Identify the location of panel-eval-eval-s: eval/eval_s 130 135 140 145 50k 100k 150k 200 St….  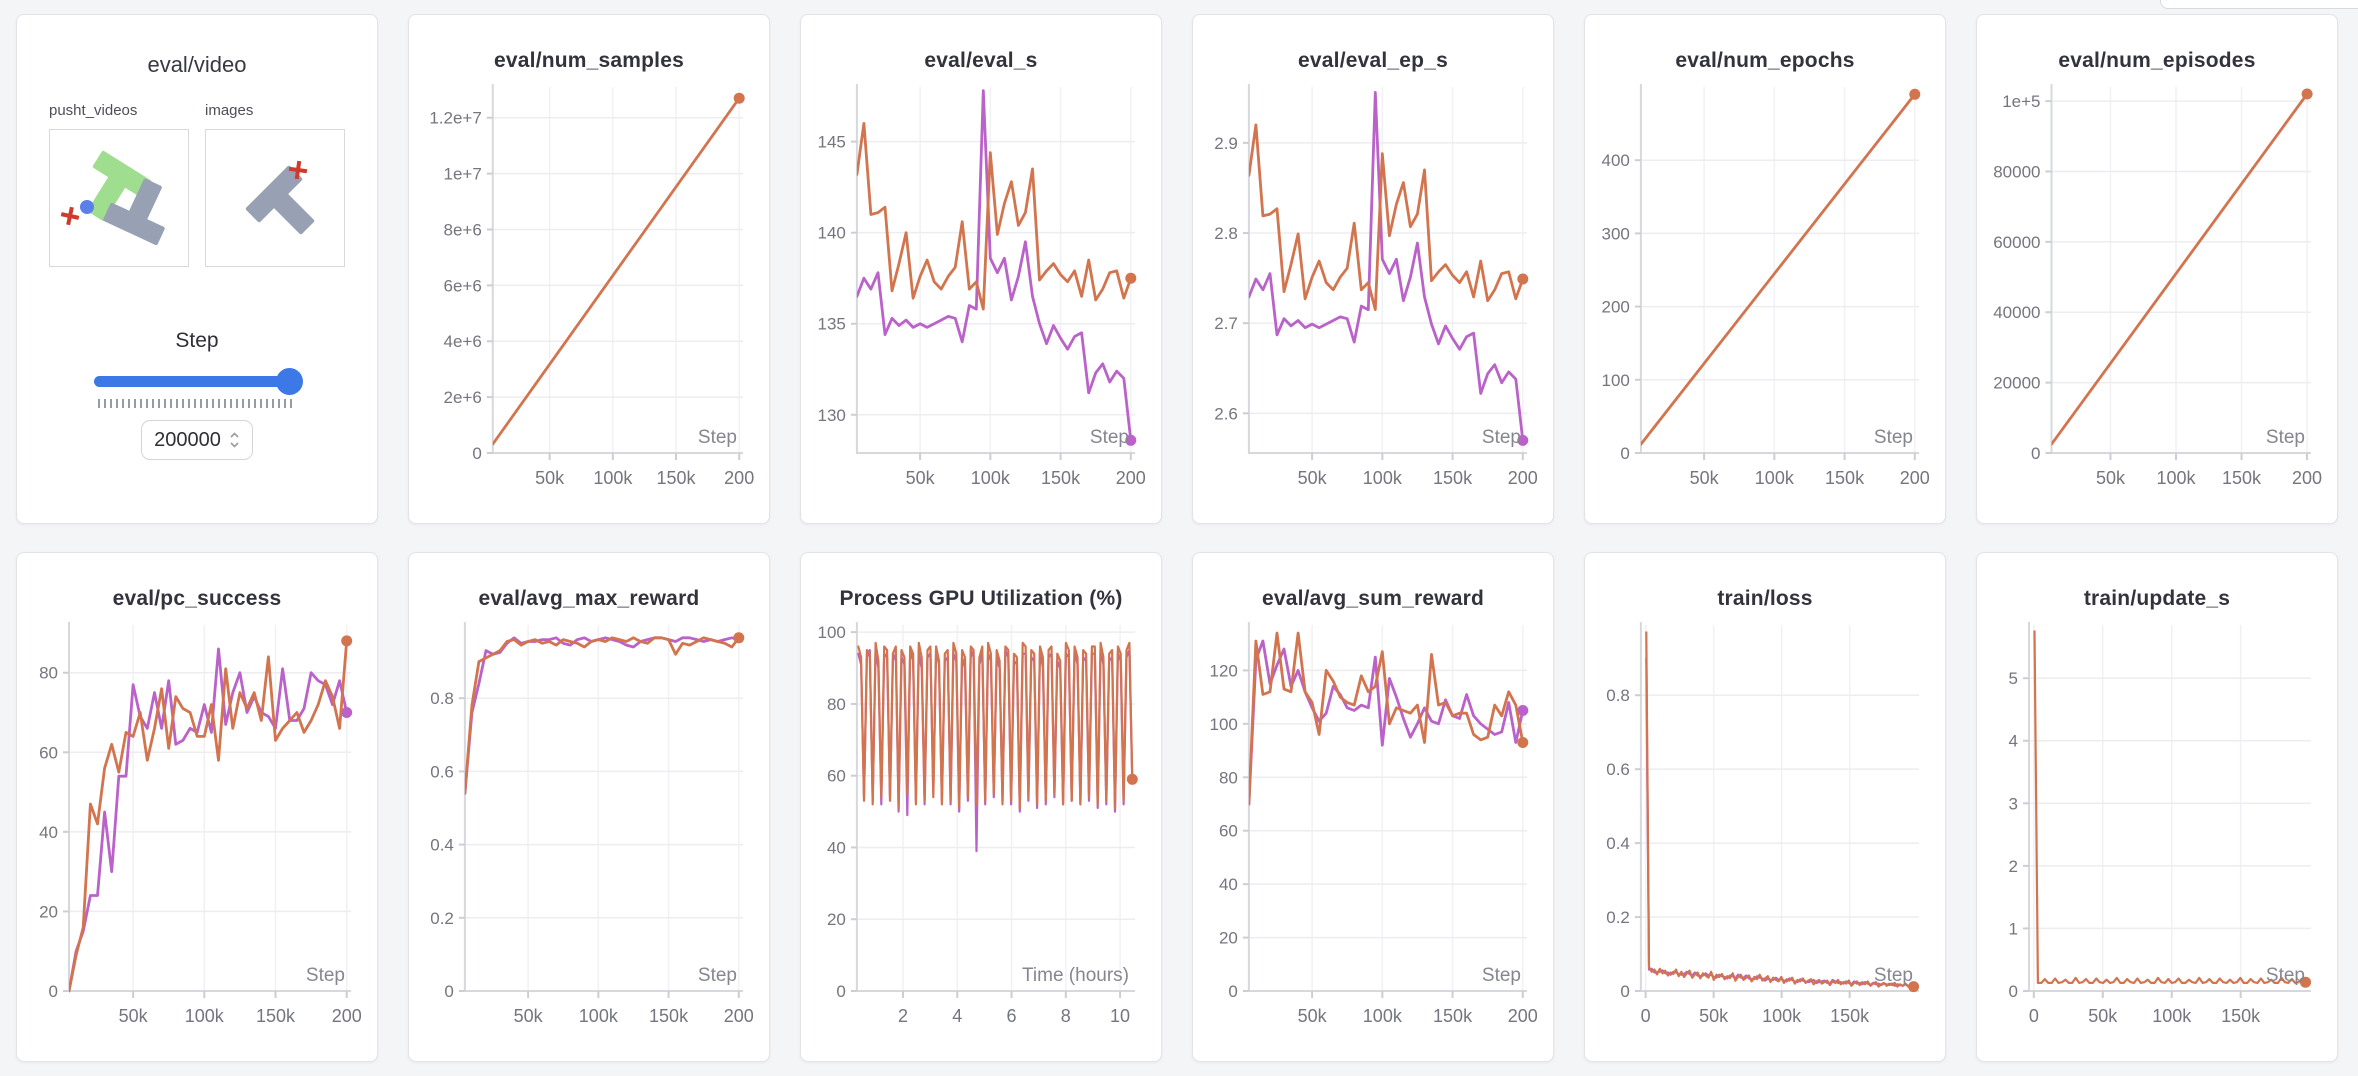
(981, 269).